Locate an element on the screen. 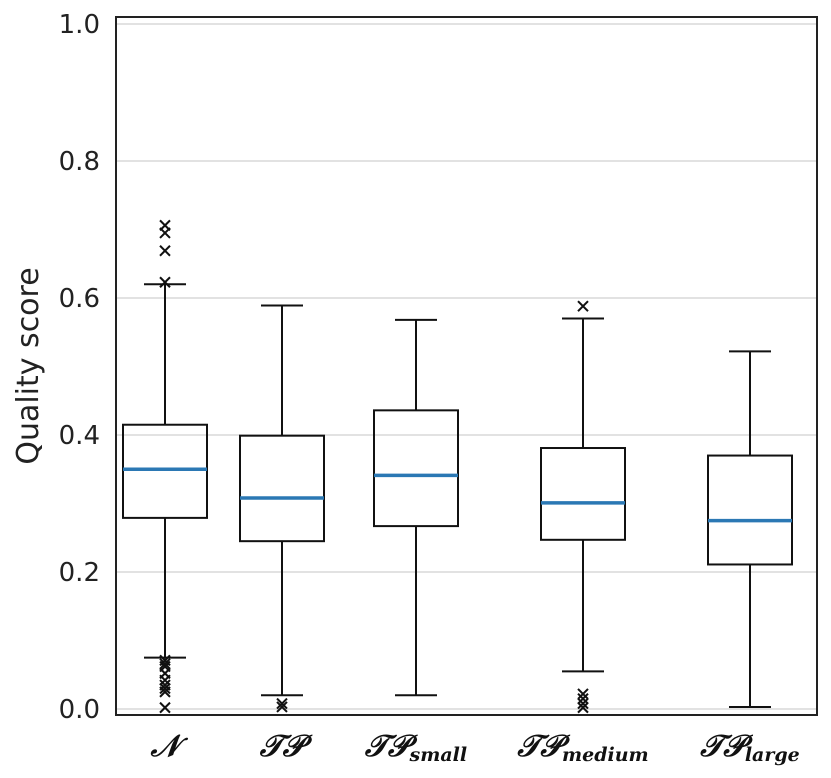 The image size is (831, 778). y-tick-label: 0.4 is located at coordinates (79, 436).